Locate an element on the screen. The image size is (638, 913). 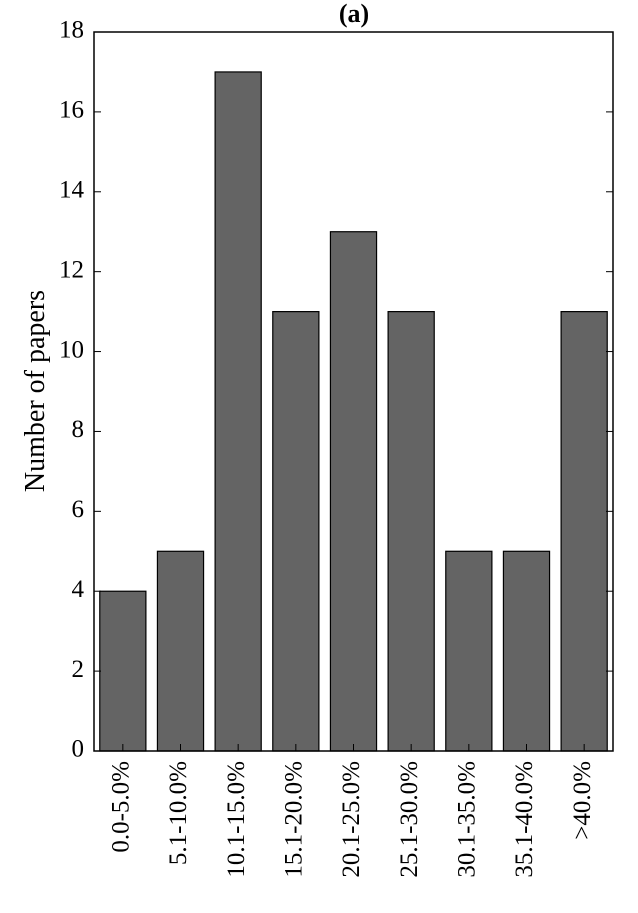
x-tick-label: 25.1-30.0% is located at coordinates (409, 819).